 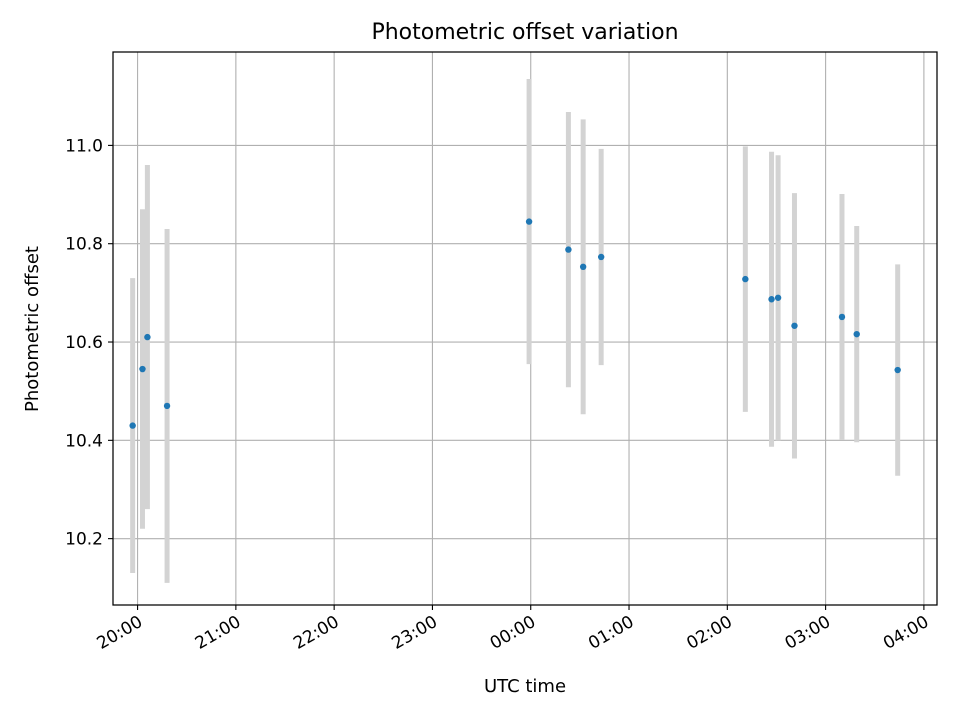 What do you see at coordinates (524, 32) in the screenshot?
I see `chart-title: Photometric offset variation` at bounding box center [524, 32].